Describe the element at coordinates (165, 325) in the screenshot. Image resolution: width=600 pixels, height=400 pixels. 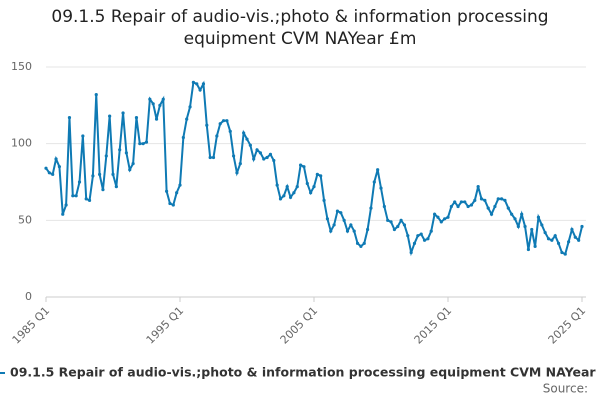
I see `x-tick-label: 1995 Q1` at that location.